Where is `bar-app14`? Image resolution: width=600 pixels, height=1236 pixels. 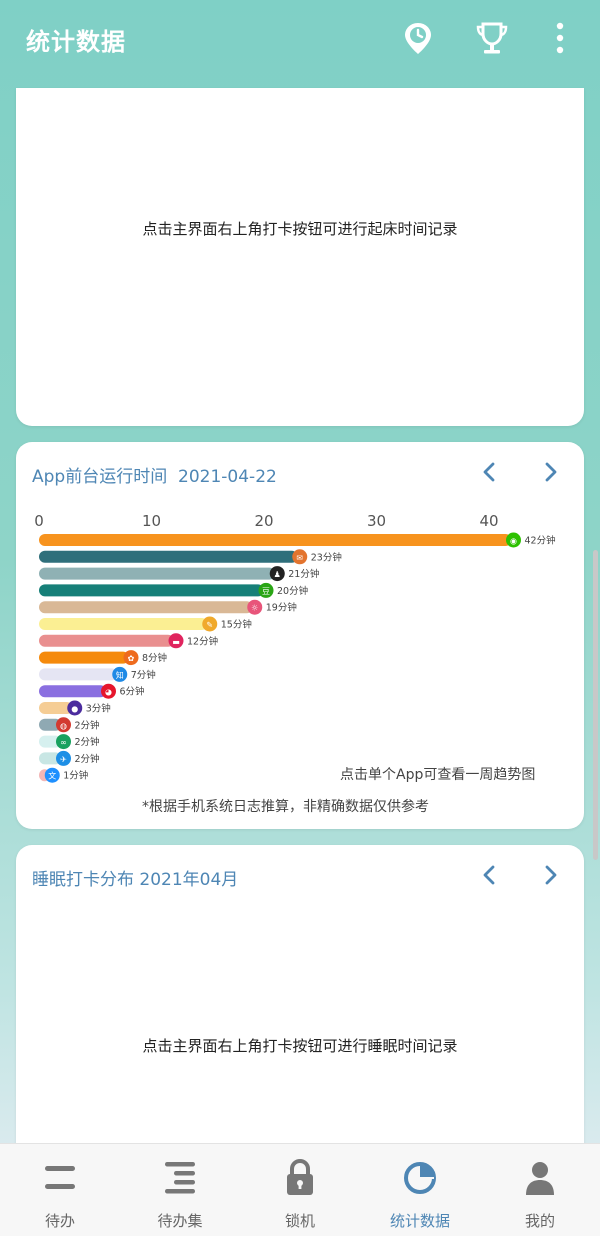
bar-app14 is located at coordinates (50, 758).